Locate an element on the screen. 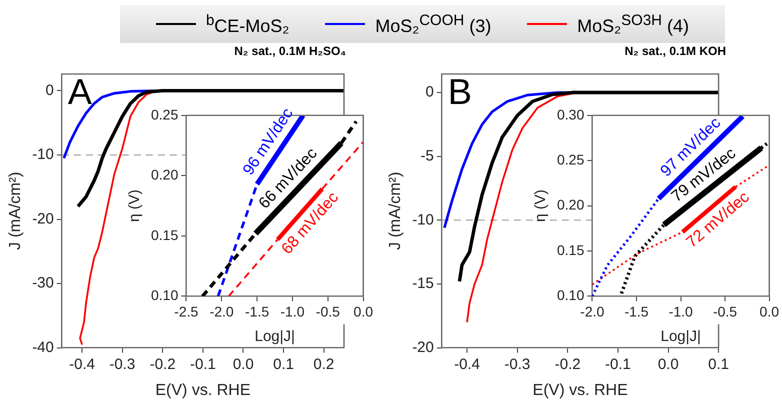  x-tick-label: -2.5 is located at coordinates (186, 311).